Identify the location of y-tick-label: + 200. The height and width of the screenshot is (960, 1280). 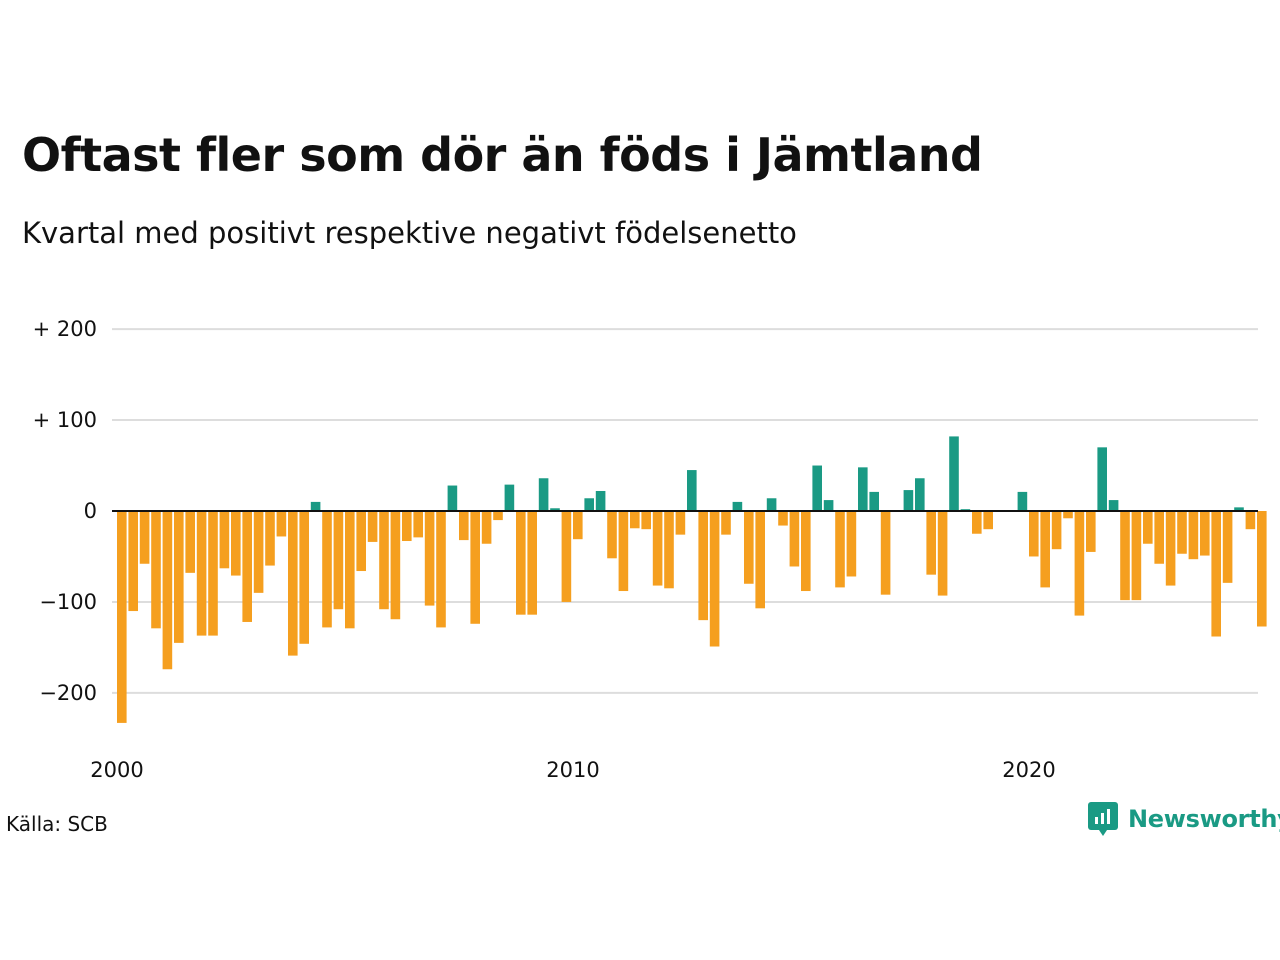
(65, 329).